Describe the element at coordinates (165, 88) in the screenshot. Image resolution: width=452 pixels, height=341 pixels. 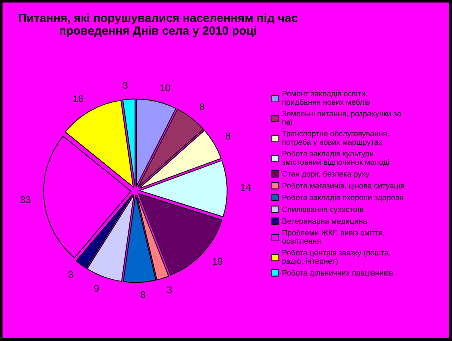
I see `data-label: 10` at that location.